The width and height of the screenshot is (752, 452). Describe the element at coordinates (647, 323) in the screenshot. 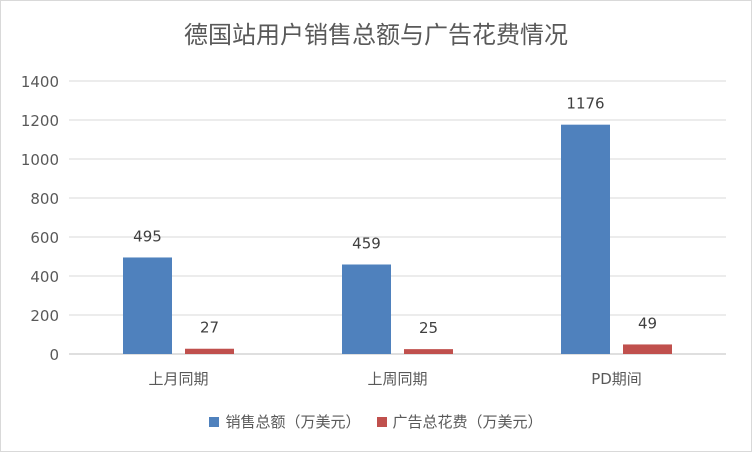

I see `data-label: 49` at that location.